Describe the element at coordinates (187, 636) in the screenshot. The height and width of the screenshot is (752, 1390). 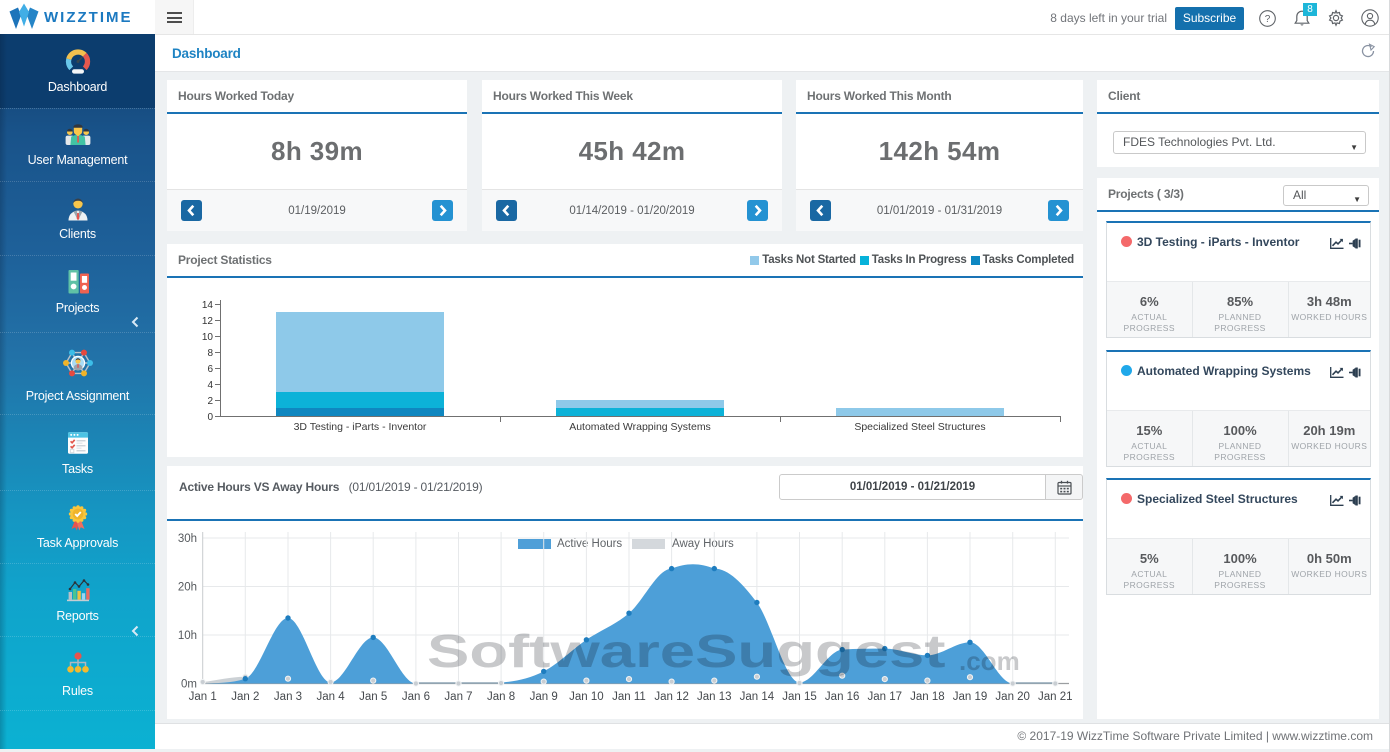
I see `svg-text: 10h` at that location.